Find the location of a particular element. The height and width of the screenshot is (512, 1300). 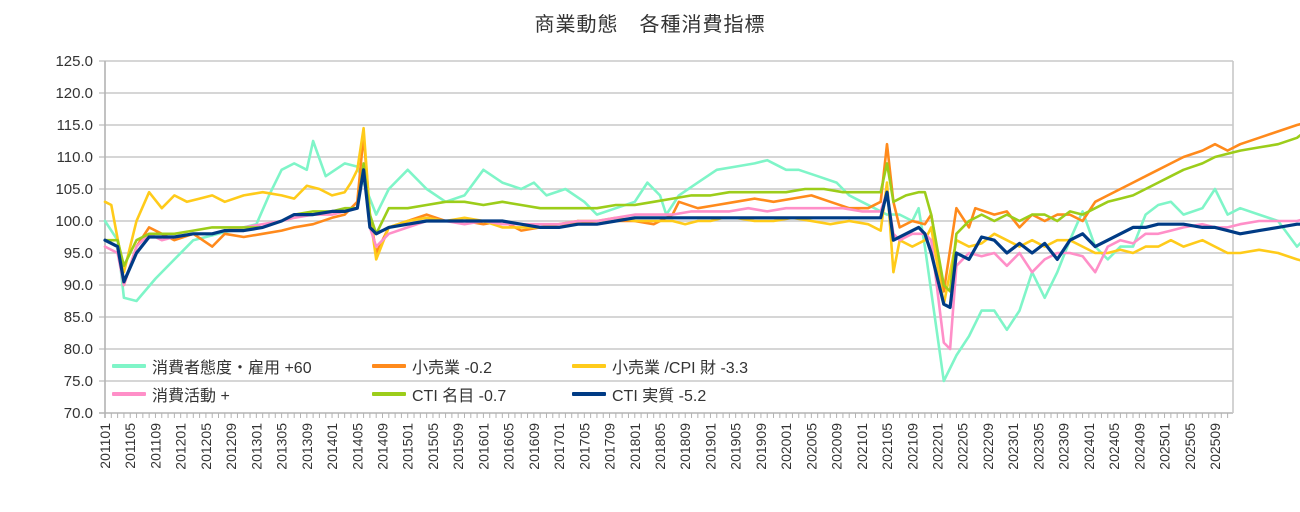

legend-label: 小売業 -0.2 is located at coordinates (452, 368).